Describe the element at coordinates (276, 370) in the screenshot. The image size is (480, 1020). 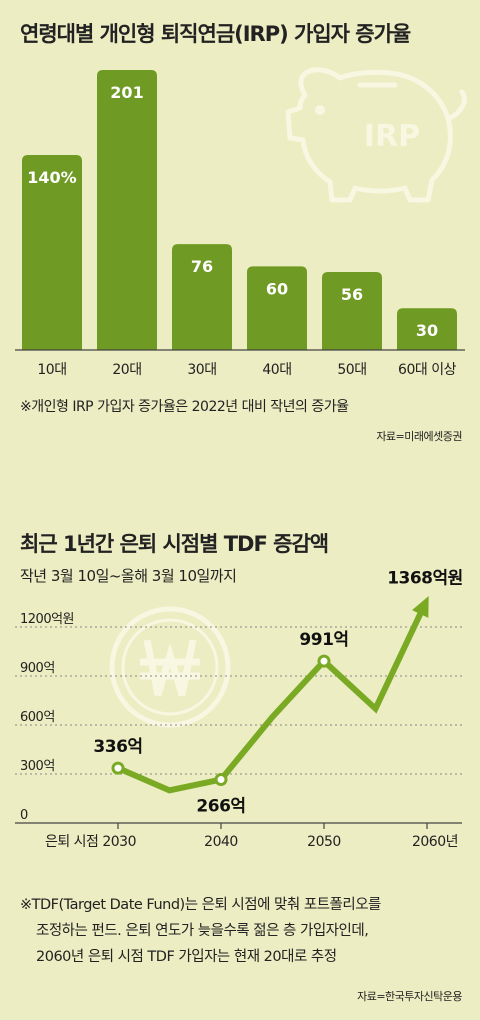
I see `x-tick-label: 40대` at that location.